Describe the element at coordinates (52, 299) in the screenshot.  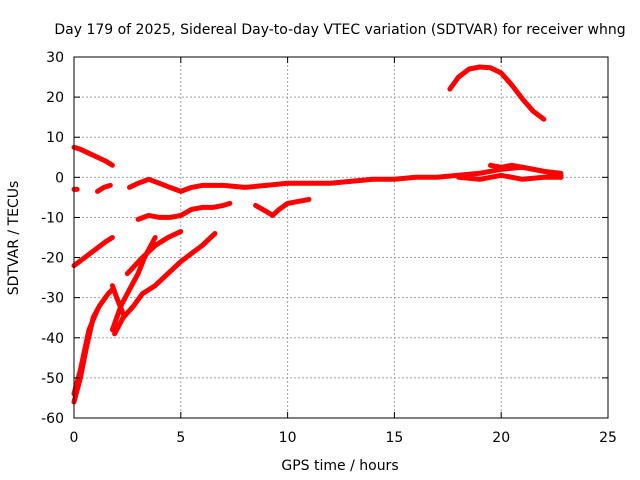
I see `y-tick-label: -30` at that location.